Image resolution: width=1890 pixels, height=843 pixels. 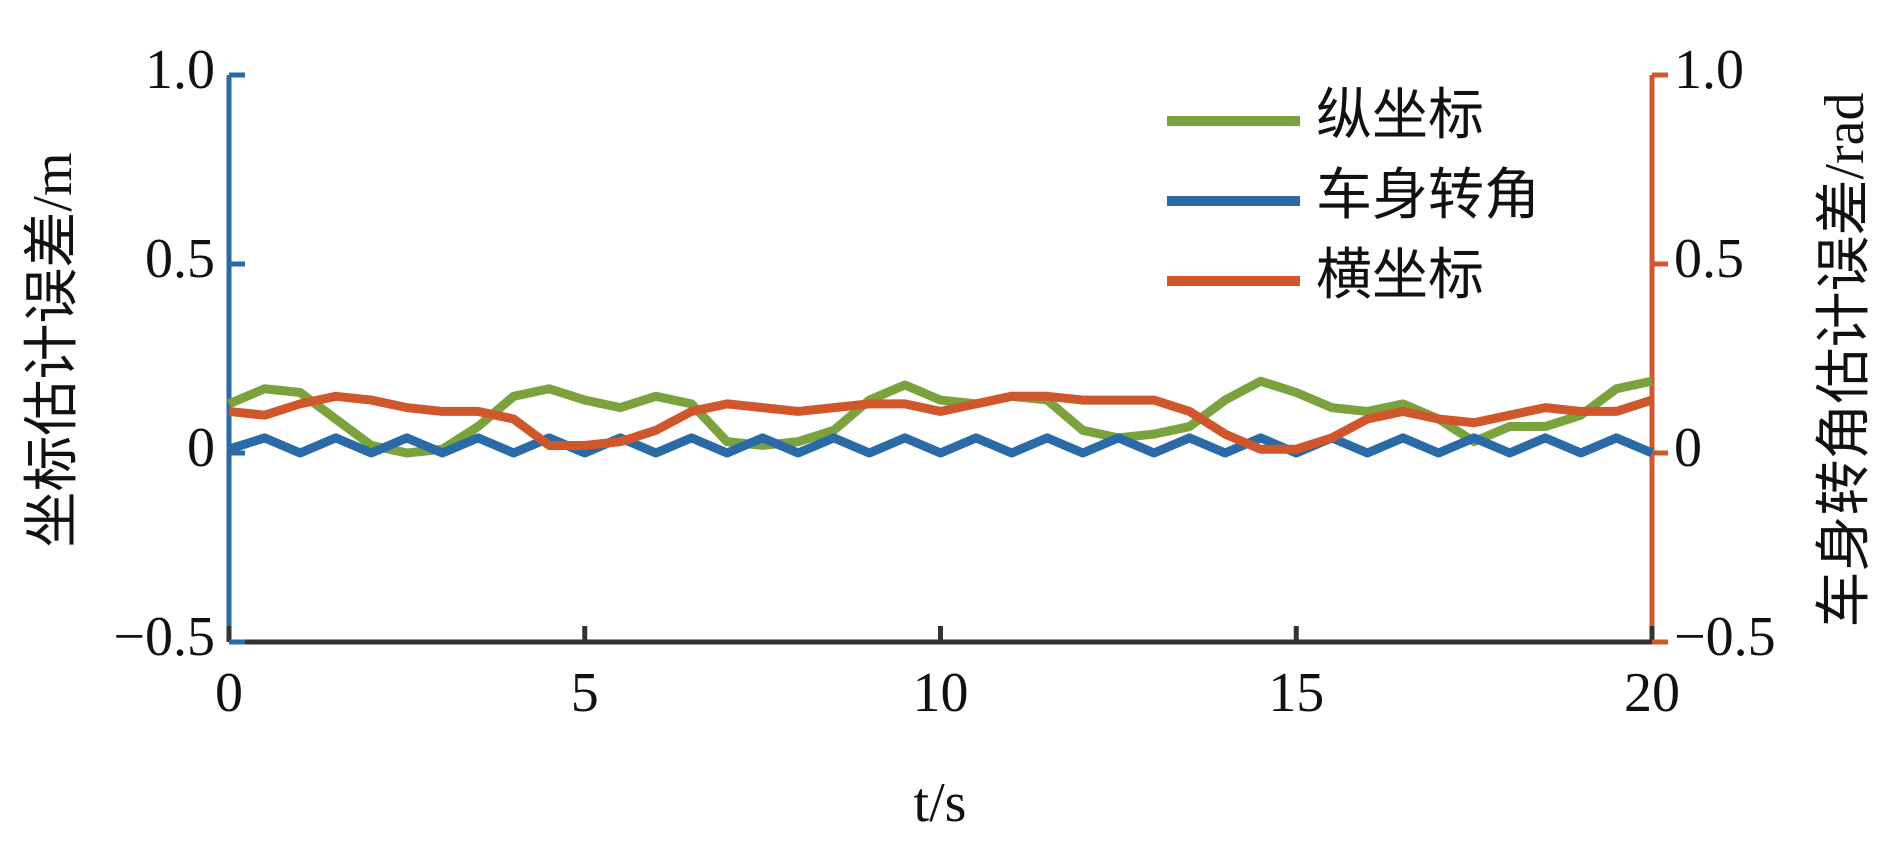 I want to click on x-tick-label: 20, so click(x=1652, y=693).